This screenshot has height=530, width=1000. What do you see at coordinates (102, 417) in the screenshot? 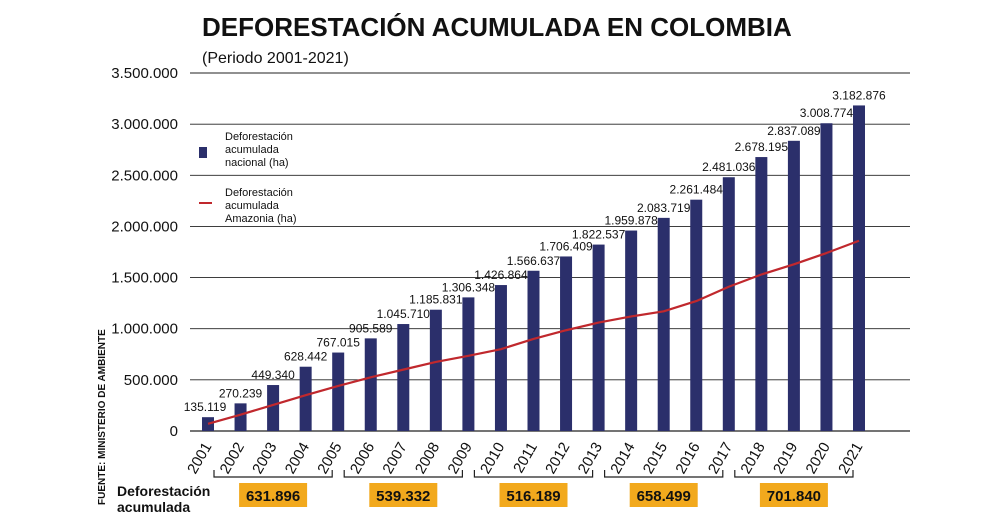
I see `source-note: FUENTE: MINISTERIO DE AMBIENTE` at bounding box center [102, 417].